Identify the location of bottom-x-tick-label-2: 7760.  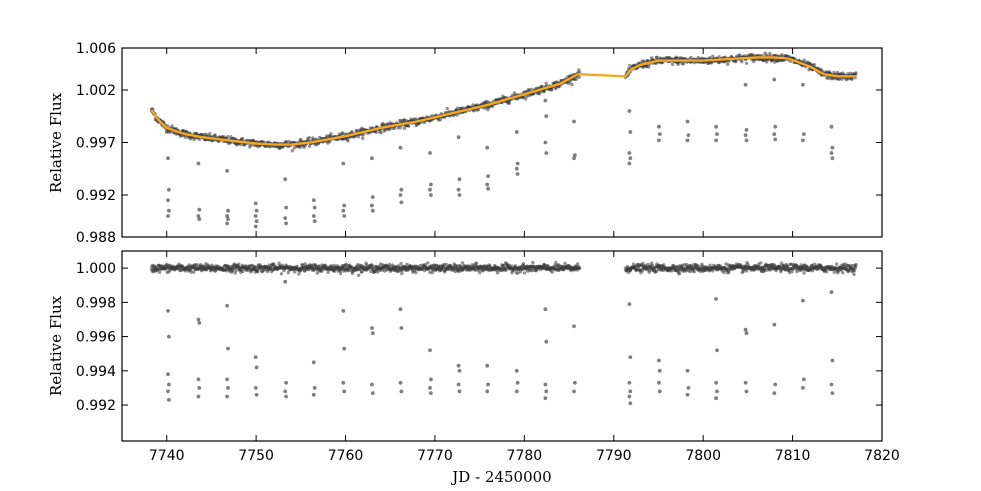
(346, 456).